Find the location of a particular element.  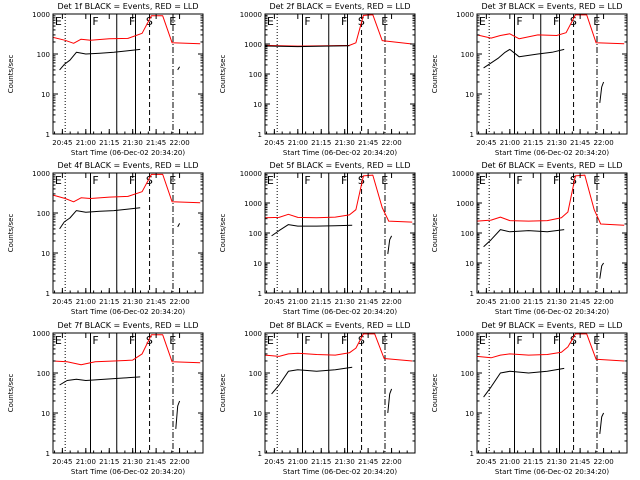

panel-title: Det 6f BLACK = Events, RED = LLD is located at coordinates (551, 165).